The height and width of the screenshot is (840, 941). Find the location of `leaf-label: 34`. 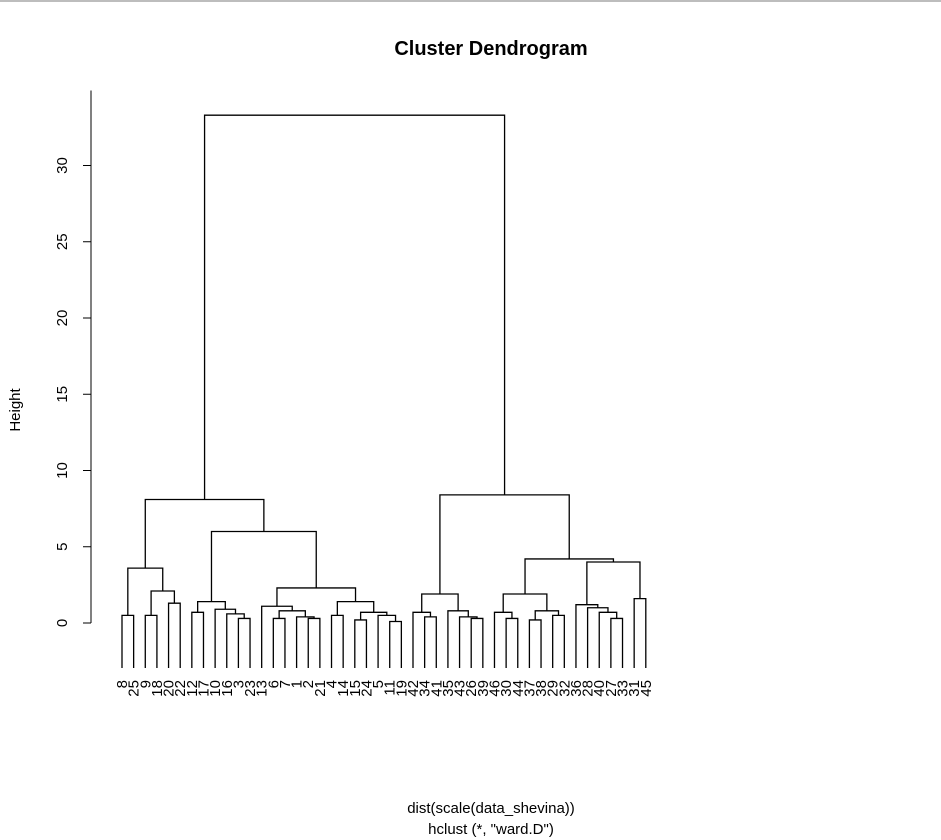

leaf-label: 34 is located at coordinates (425, 688).